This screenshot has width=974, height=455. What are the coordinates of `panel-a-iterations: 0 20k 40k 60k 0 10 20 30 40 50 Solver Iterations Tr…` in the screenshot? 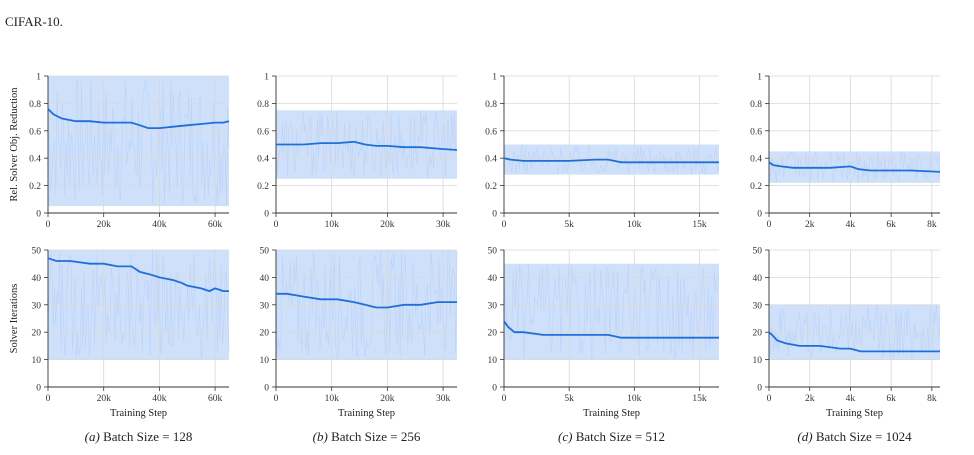 It's located at (119, 333).